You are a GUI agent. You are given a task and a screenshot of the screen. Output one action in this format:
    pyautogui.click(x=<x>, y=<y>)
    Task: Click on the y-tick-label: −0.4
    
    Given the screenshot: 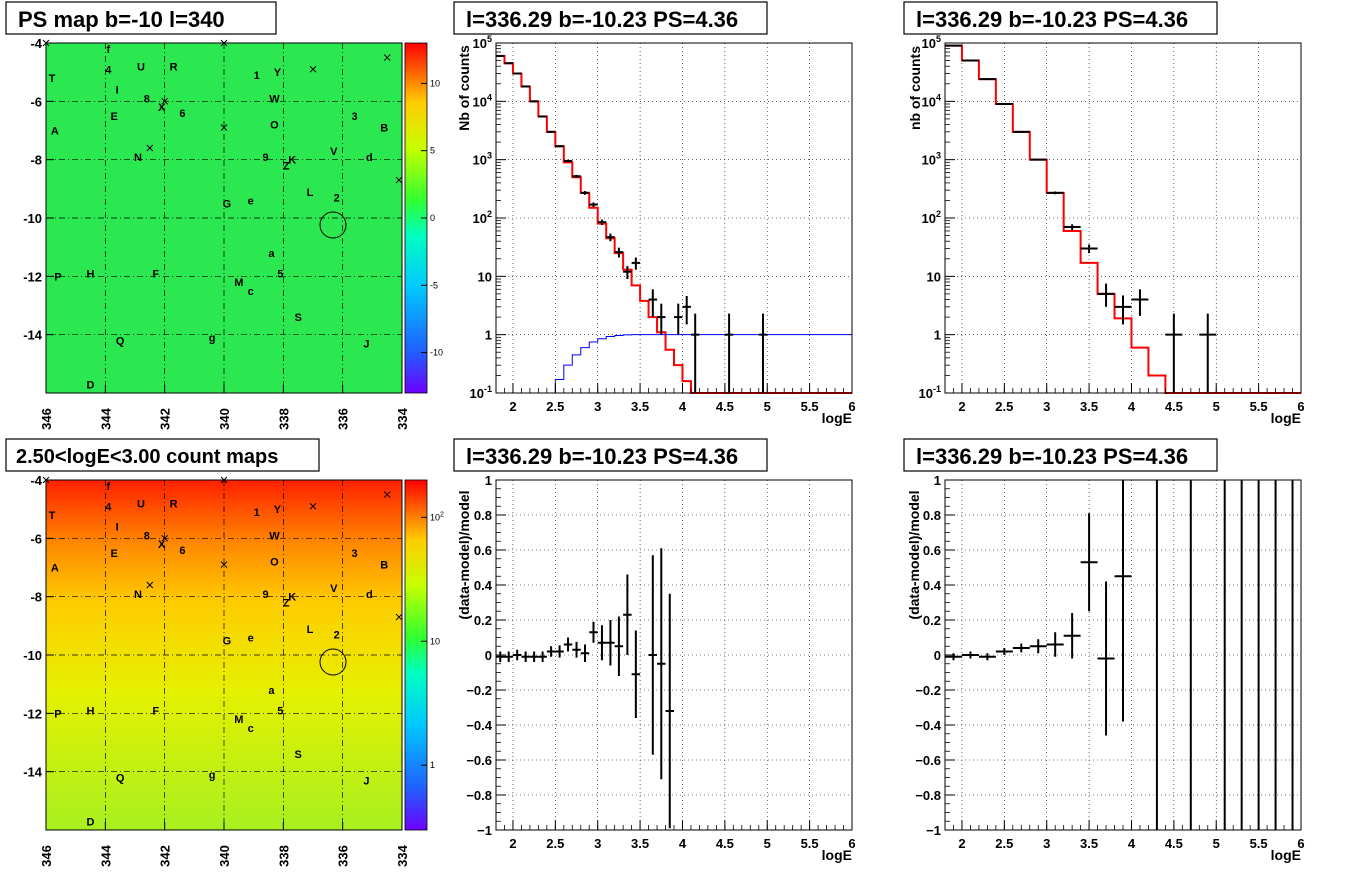 What is the action you would take?
    pyautogui.click(x=928, y=725)
    